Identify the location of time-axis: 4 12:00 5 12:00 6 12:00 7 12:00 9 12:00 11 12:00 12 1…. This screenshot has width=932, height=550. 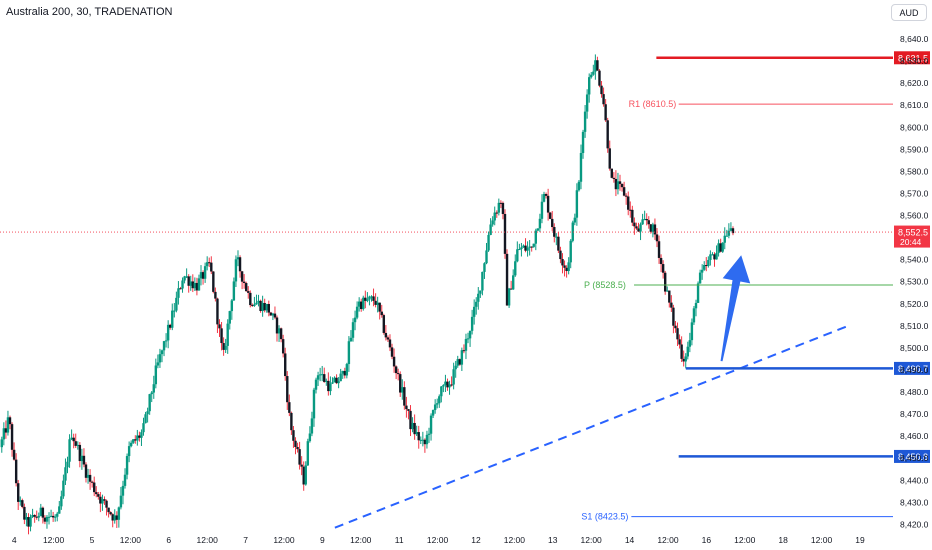
(438, 540).